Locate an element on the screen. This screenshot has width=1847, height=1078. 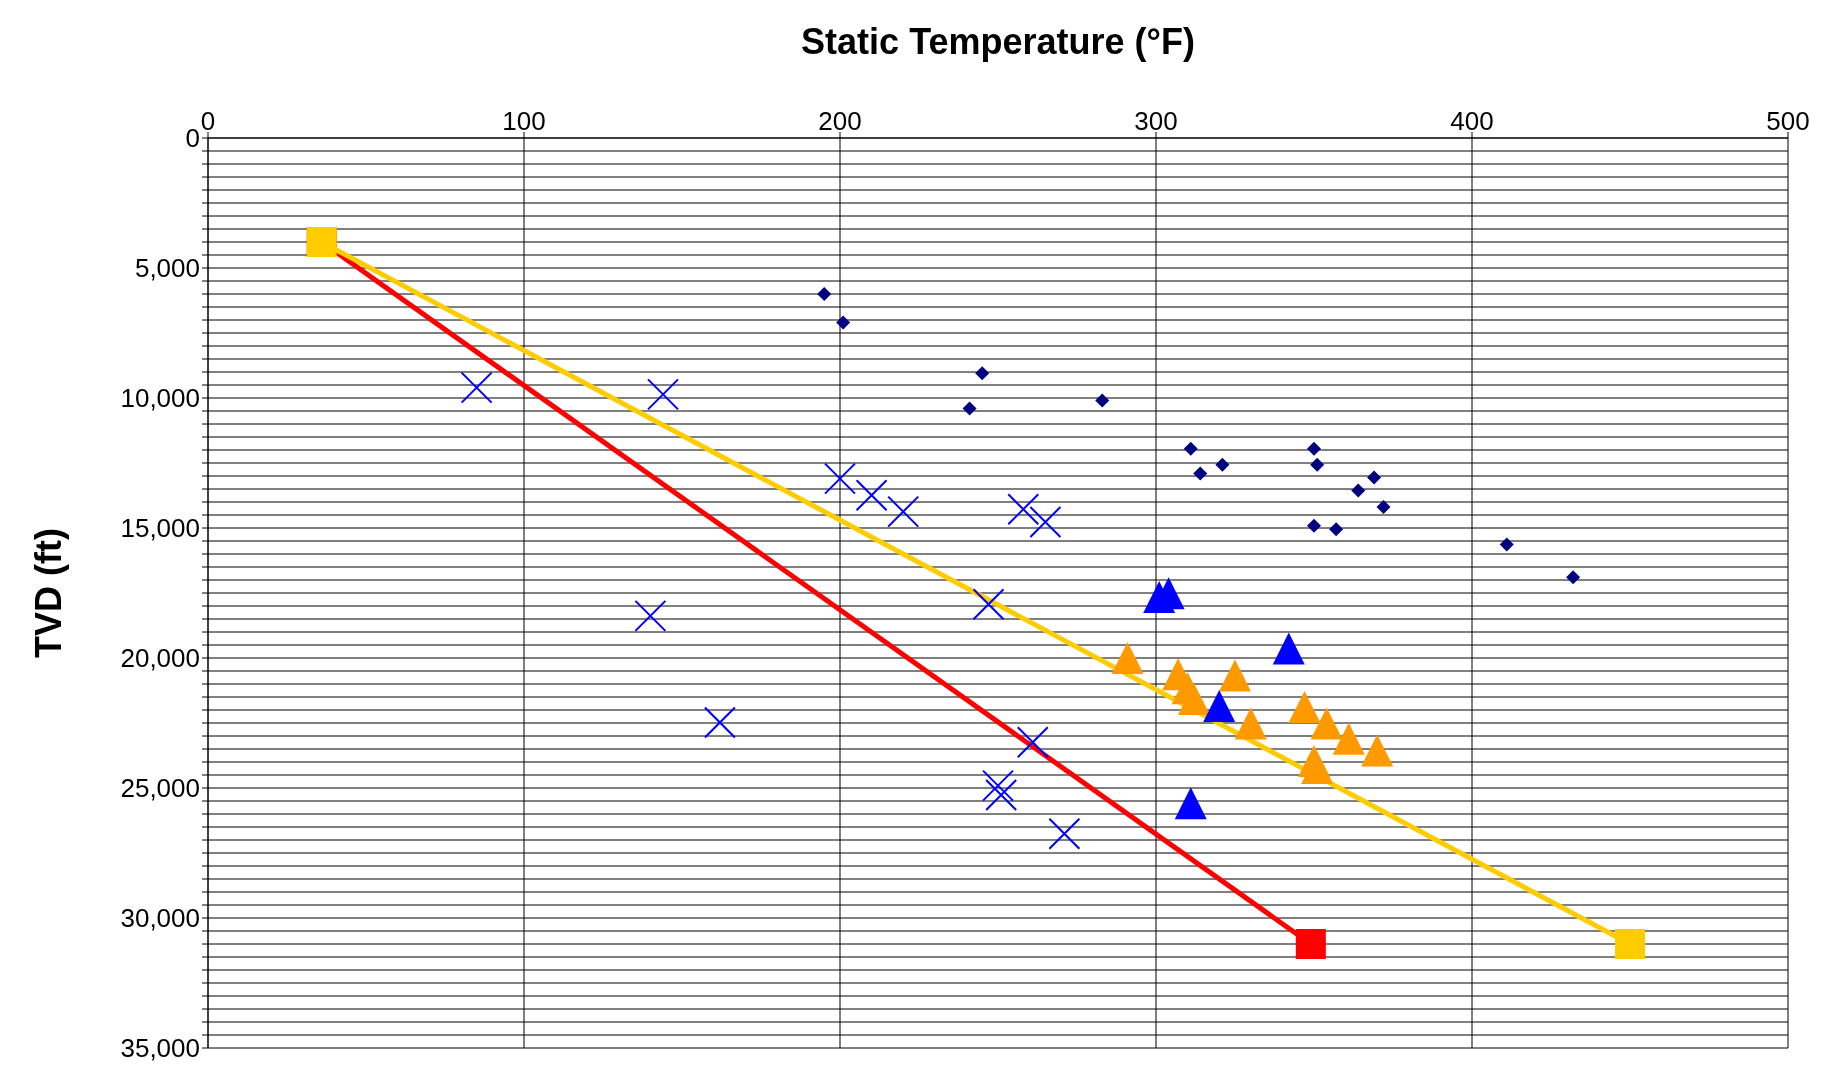
y-tick-label: 20,000 is located at coordinates (160, 658).